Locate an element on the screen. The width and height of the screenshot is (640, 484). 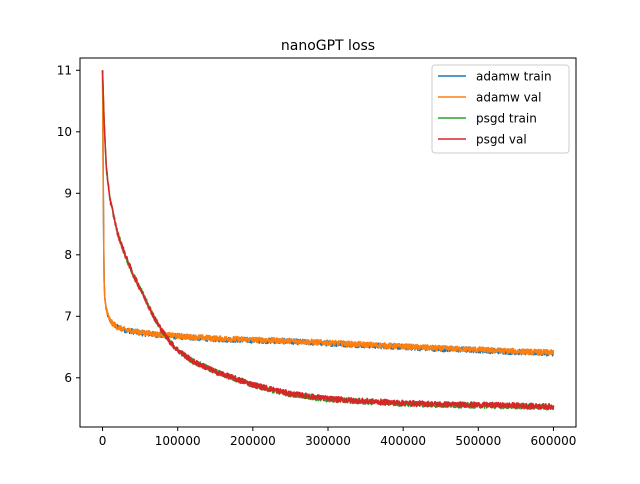
y-tick-label: 6 is located at coordinates (68, 378).